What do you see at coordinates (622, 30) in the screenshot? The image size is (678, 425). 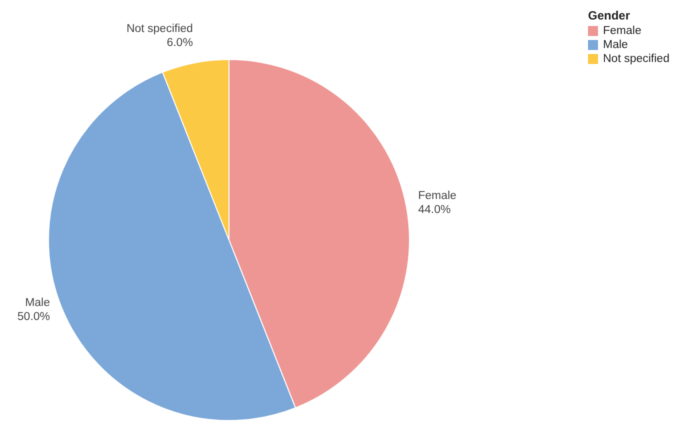 I see `legend-label: Female` at bounding box center [622, 30].